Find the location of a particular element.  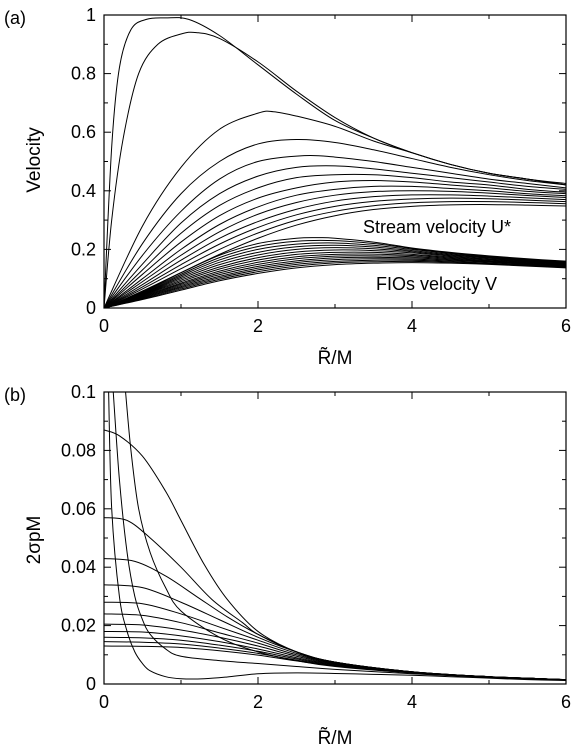

stream-velocity-annotation: Stream velocity U* is located at coordinates (437, 227).